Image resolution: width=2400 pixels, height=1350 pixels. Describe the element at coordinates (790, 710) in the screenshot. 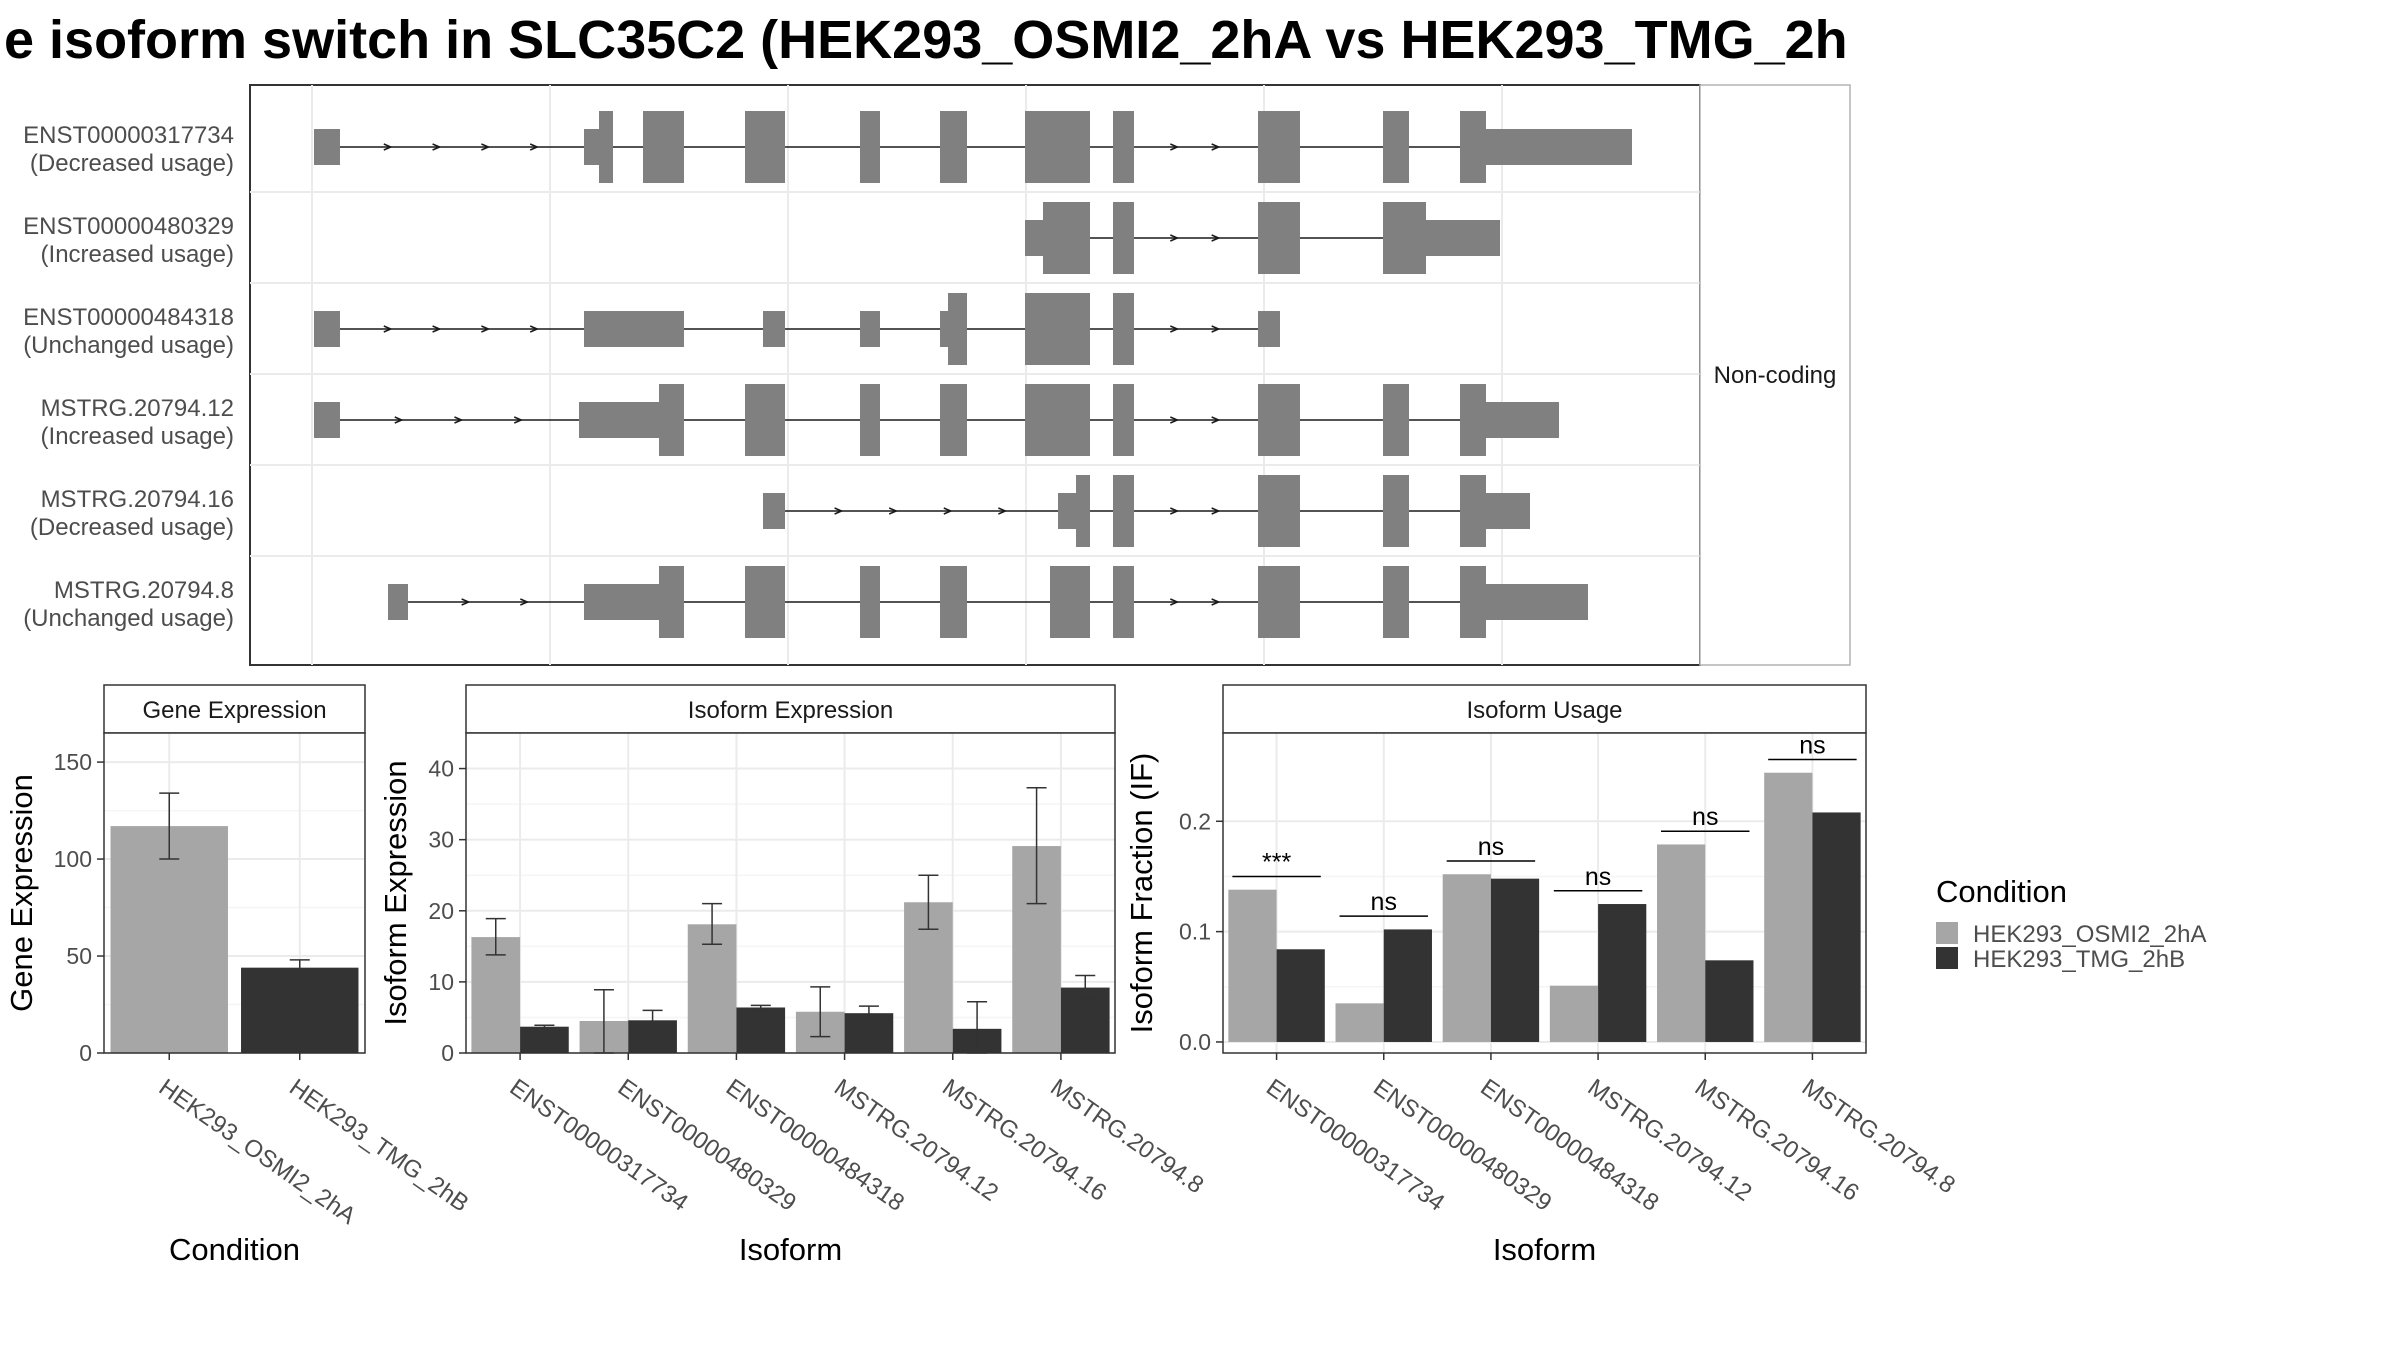

I see `panel-strip-label: Isoform Expression` at that location.